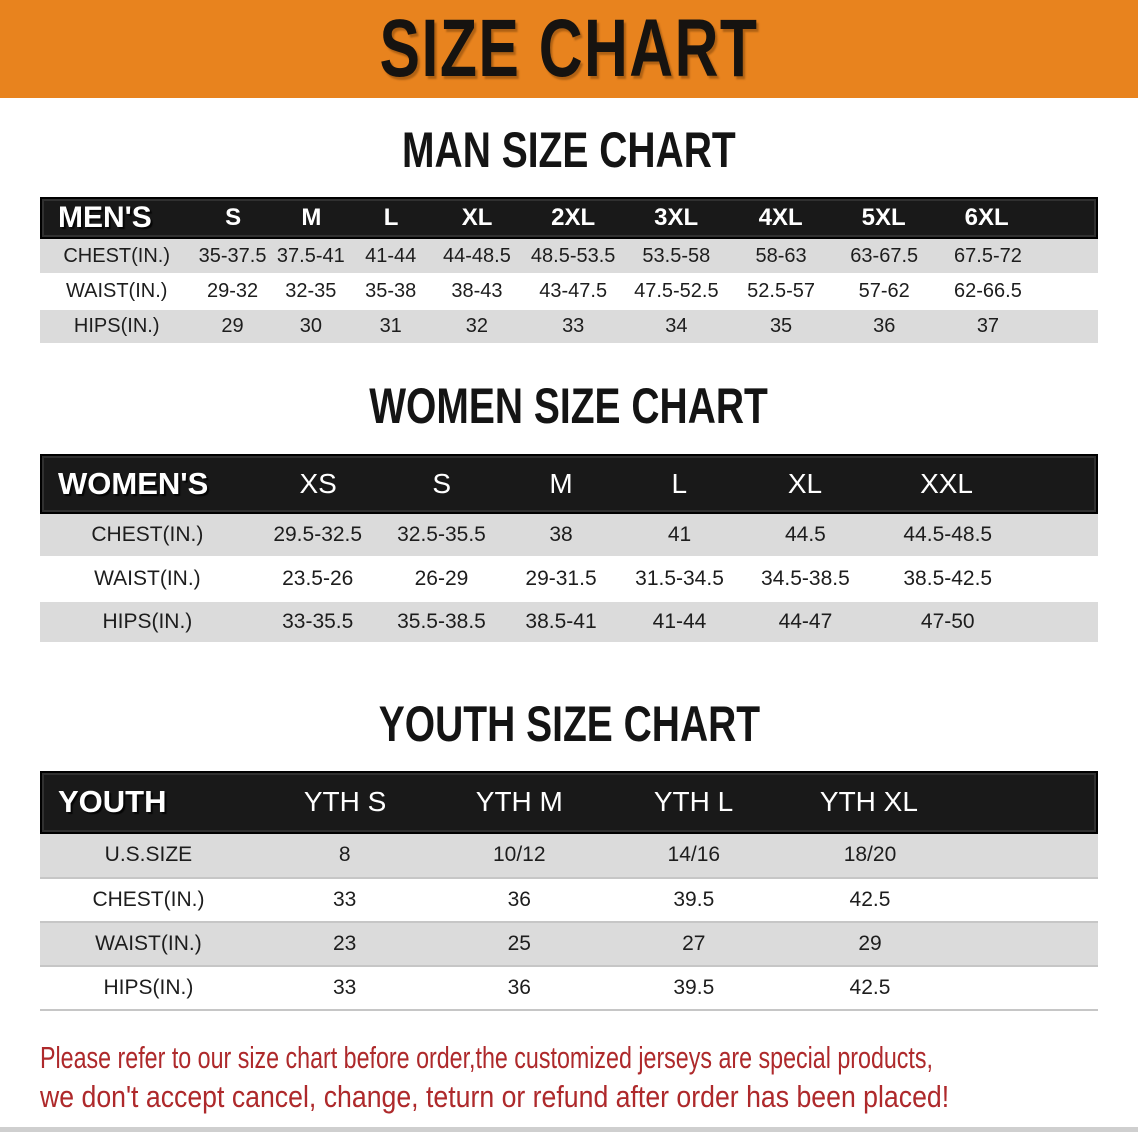 The image size is (1138, 1132). Describe the element at coordinates (781, 257) in the screenshot. I see `size-value: 58-63` at that location.